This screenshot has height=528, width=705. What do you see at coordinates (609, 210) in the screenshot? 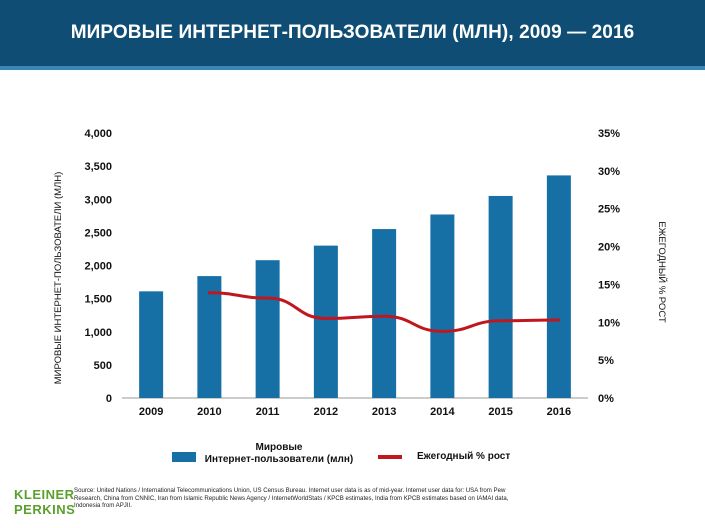
I see `y2-tick-label: 25%` at bounding box center [609, 210].